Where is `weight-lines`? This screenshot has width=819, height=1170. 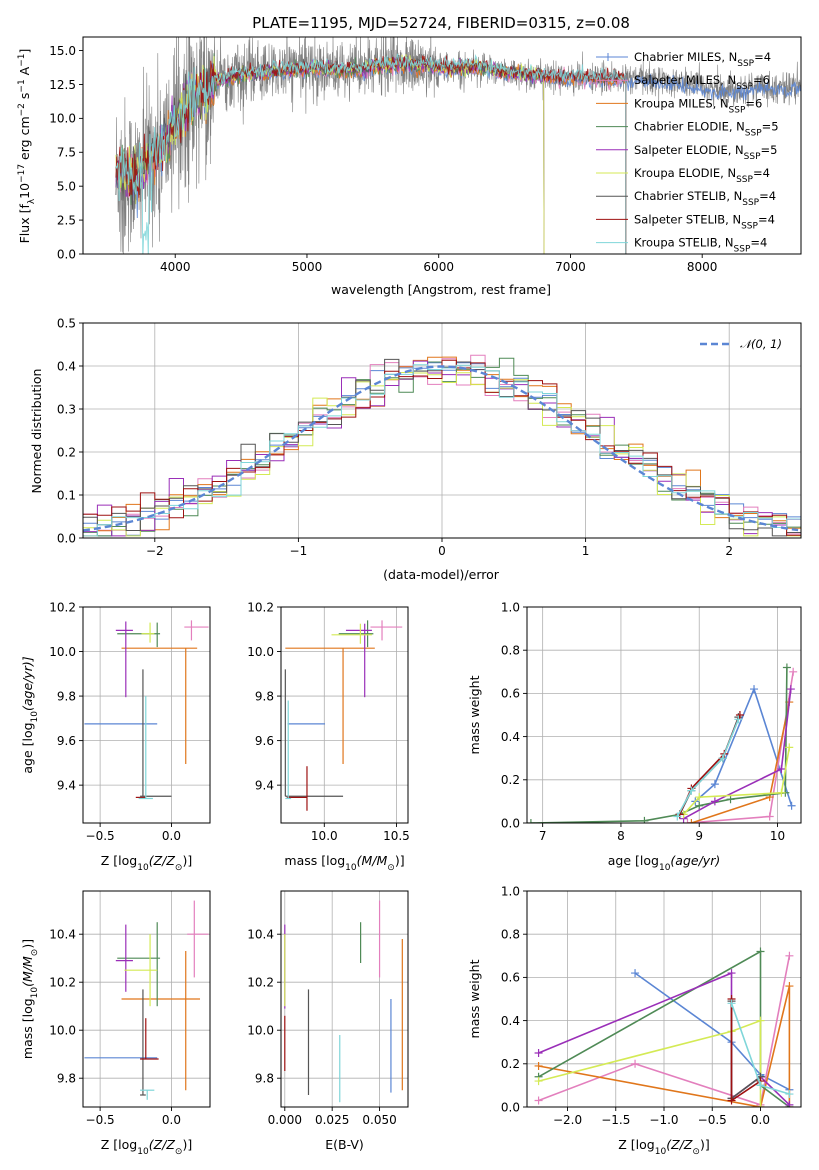 weight-lines is located at coordinates (664, 1027).